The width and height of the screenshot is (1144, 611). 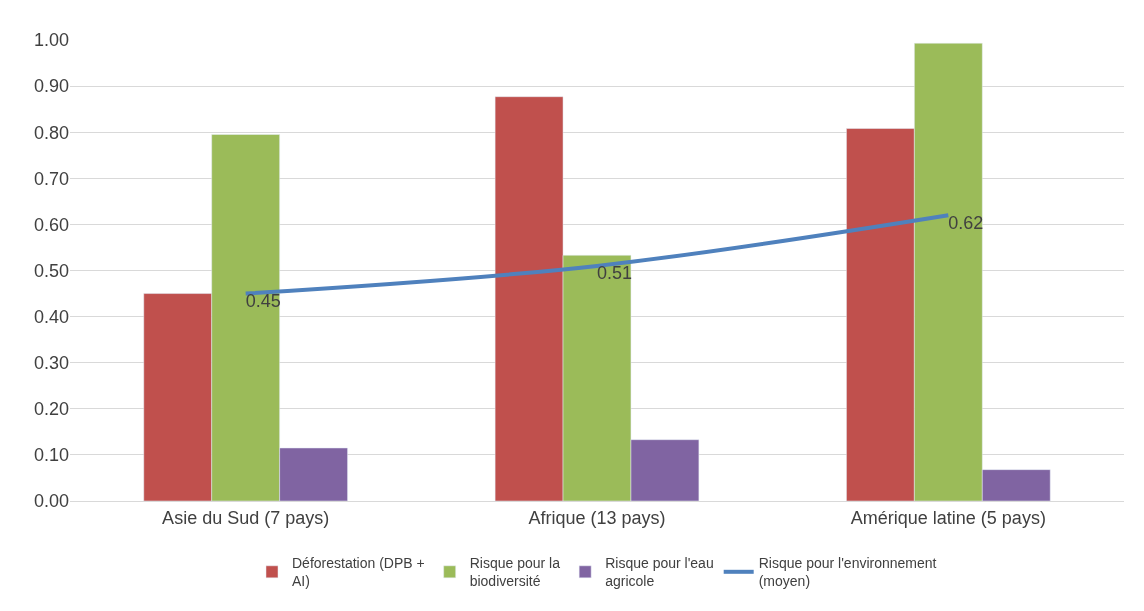 What do you see at coordinates (847, 572) in the screenshot?
I see `legend-label: Risque pour l'environnement (moyen)` at bounding box center [847, 572].